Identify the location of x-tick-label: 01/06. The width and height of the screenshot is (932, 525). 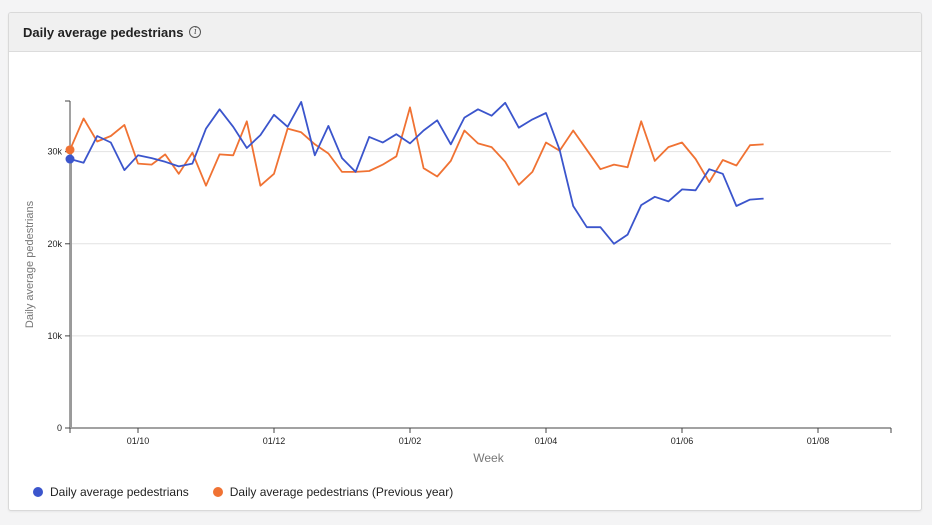
(682, 441).